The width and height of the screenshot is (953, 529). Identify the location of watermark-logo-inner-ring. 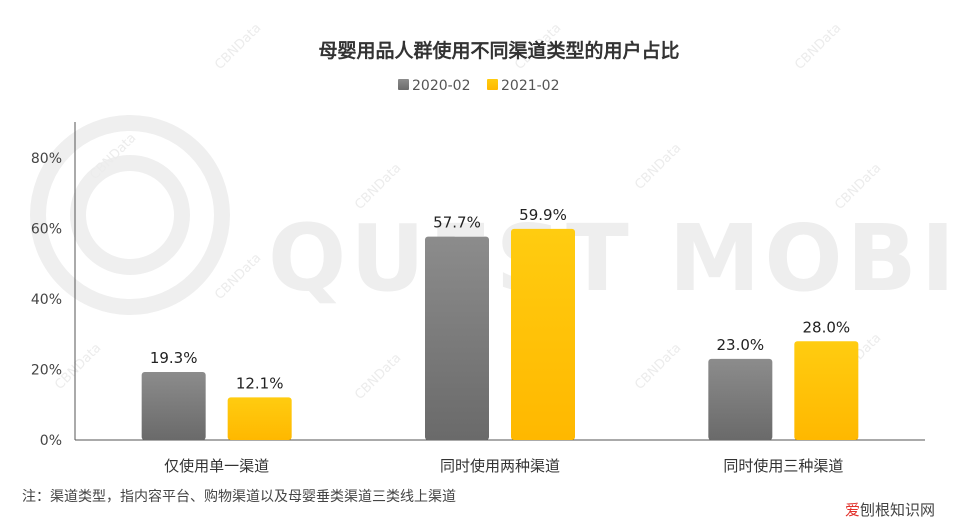
(130, 215).